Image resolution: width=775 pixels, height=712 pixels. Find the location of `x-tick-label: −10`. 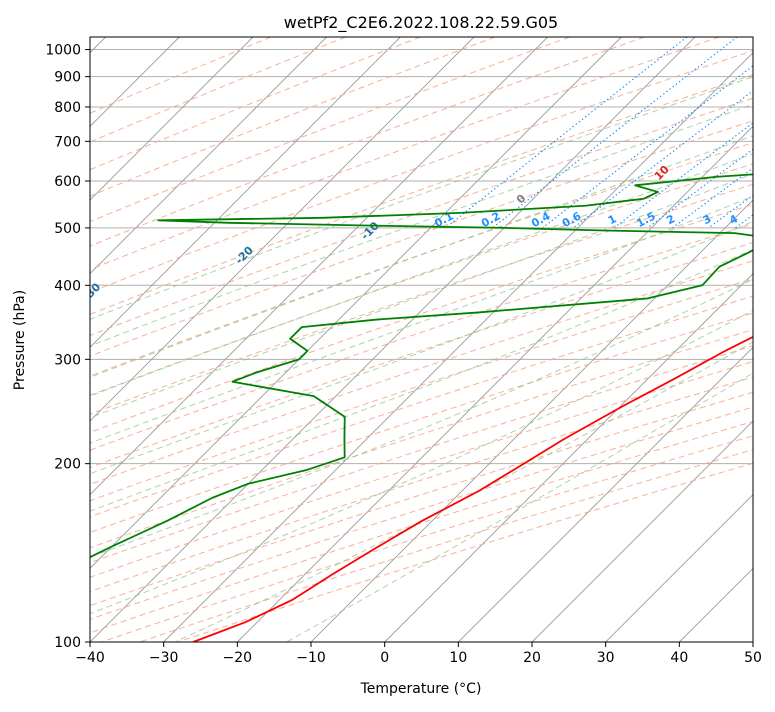

x-tick-label: −10 is located at coordinates (311, 658).